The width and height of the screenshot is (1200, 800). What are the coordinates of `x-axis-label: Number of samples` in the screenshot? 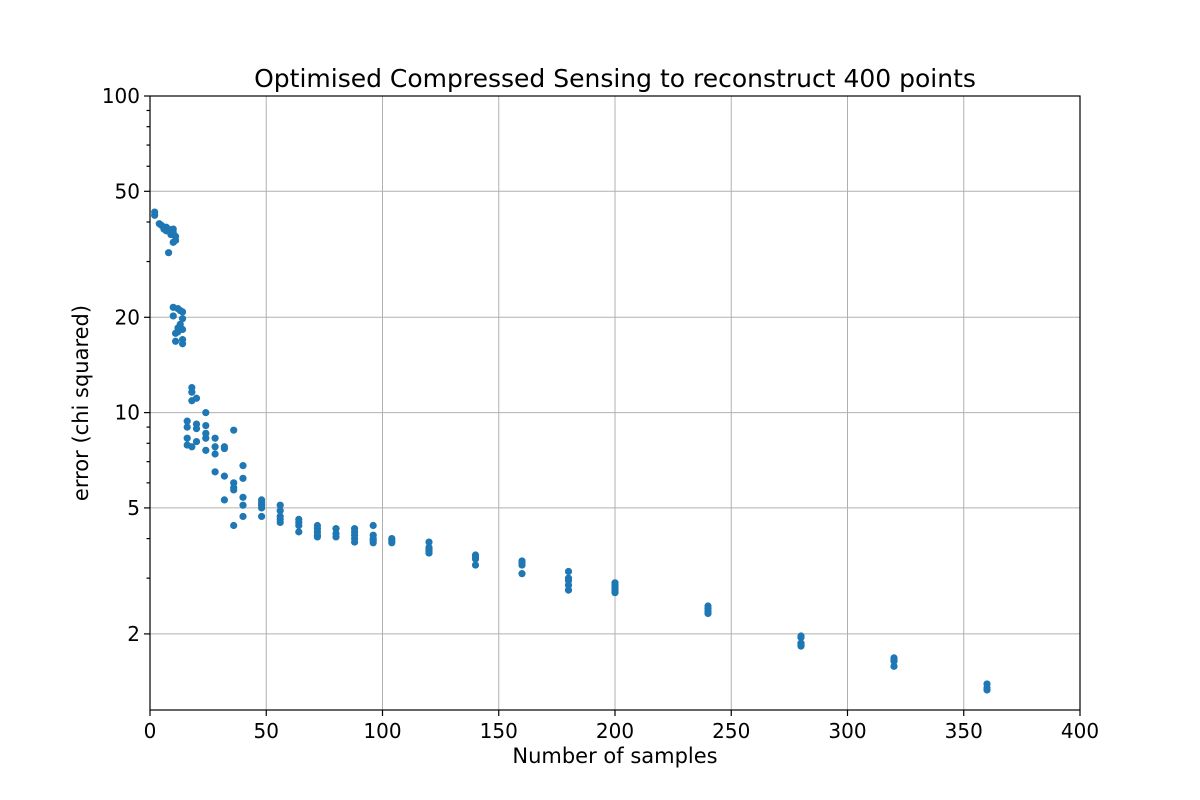 It's located at (614, 756).